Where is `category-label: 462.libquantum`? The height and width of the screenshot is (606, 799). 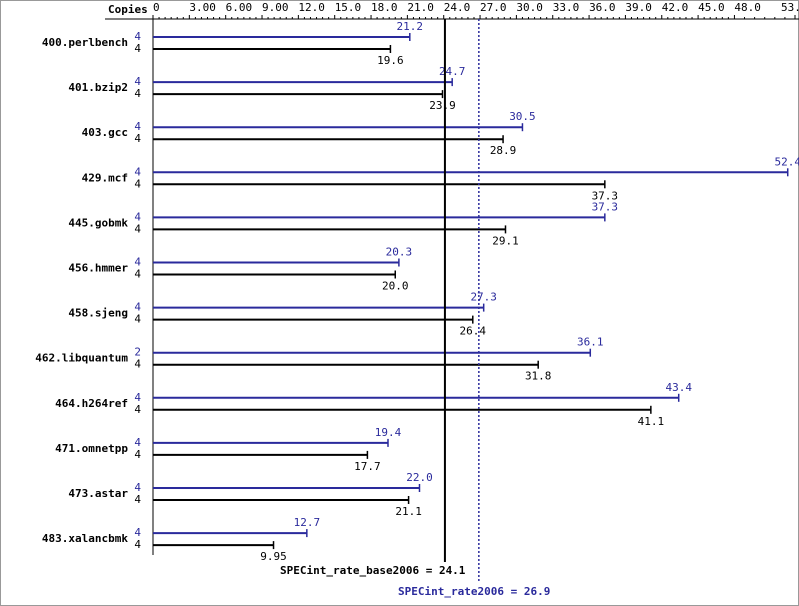
category-label: 462.libquantum is located at coordinates (81, 358).